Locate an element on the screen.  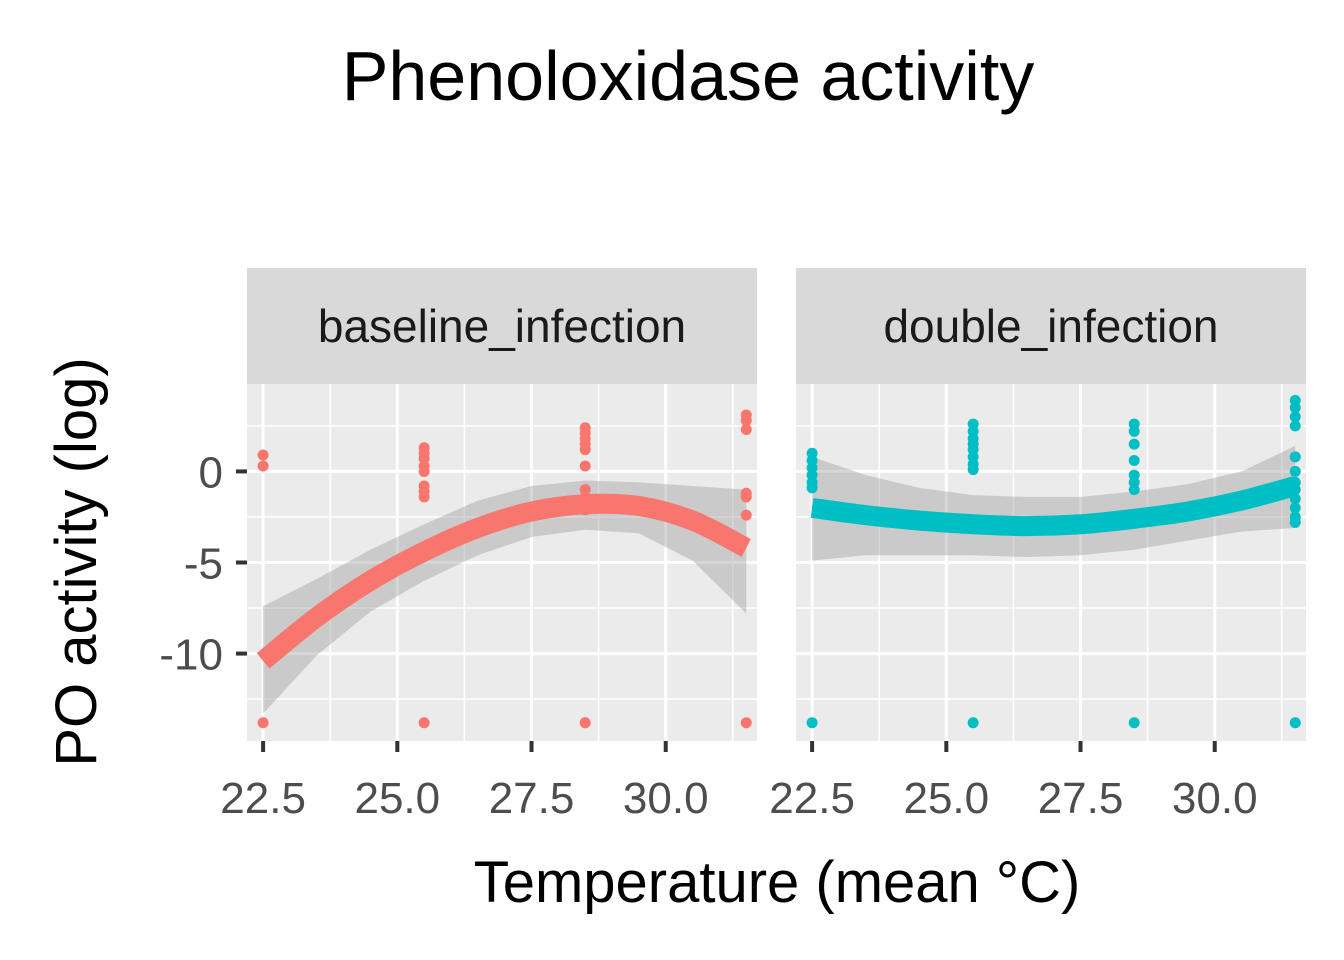
y-tick-label: -5 is located at coordinates (203, 564).